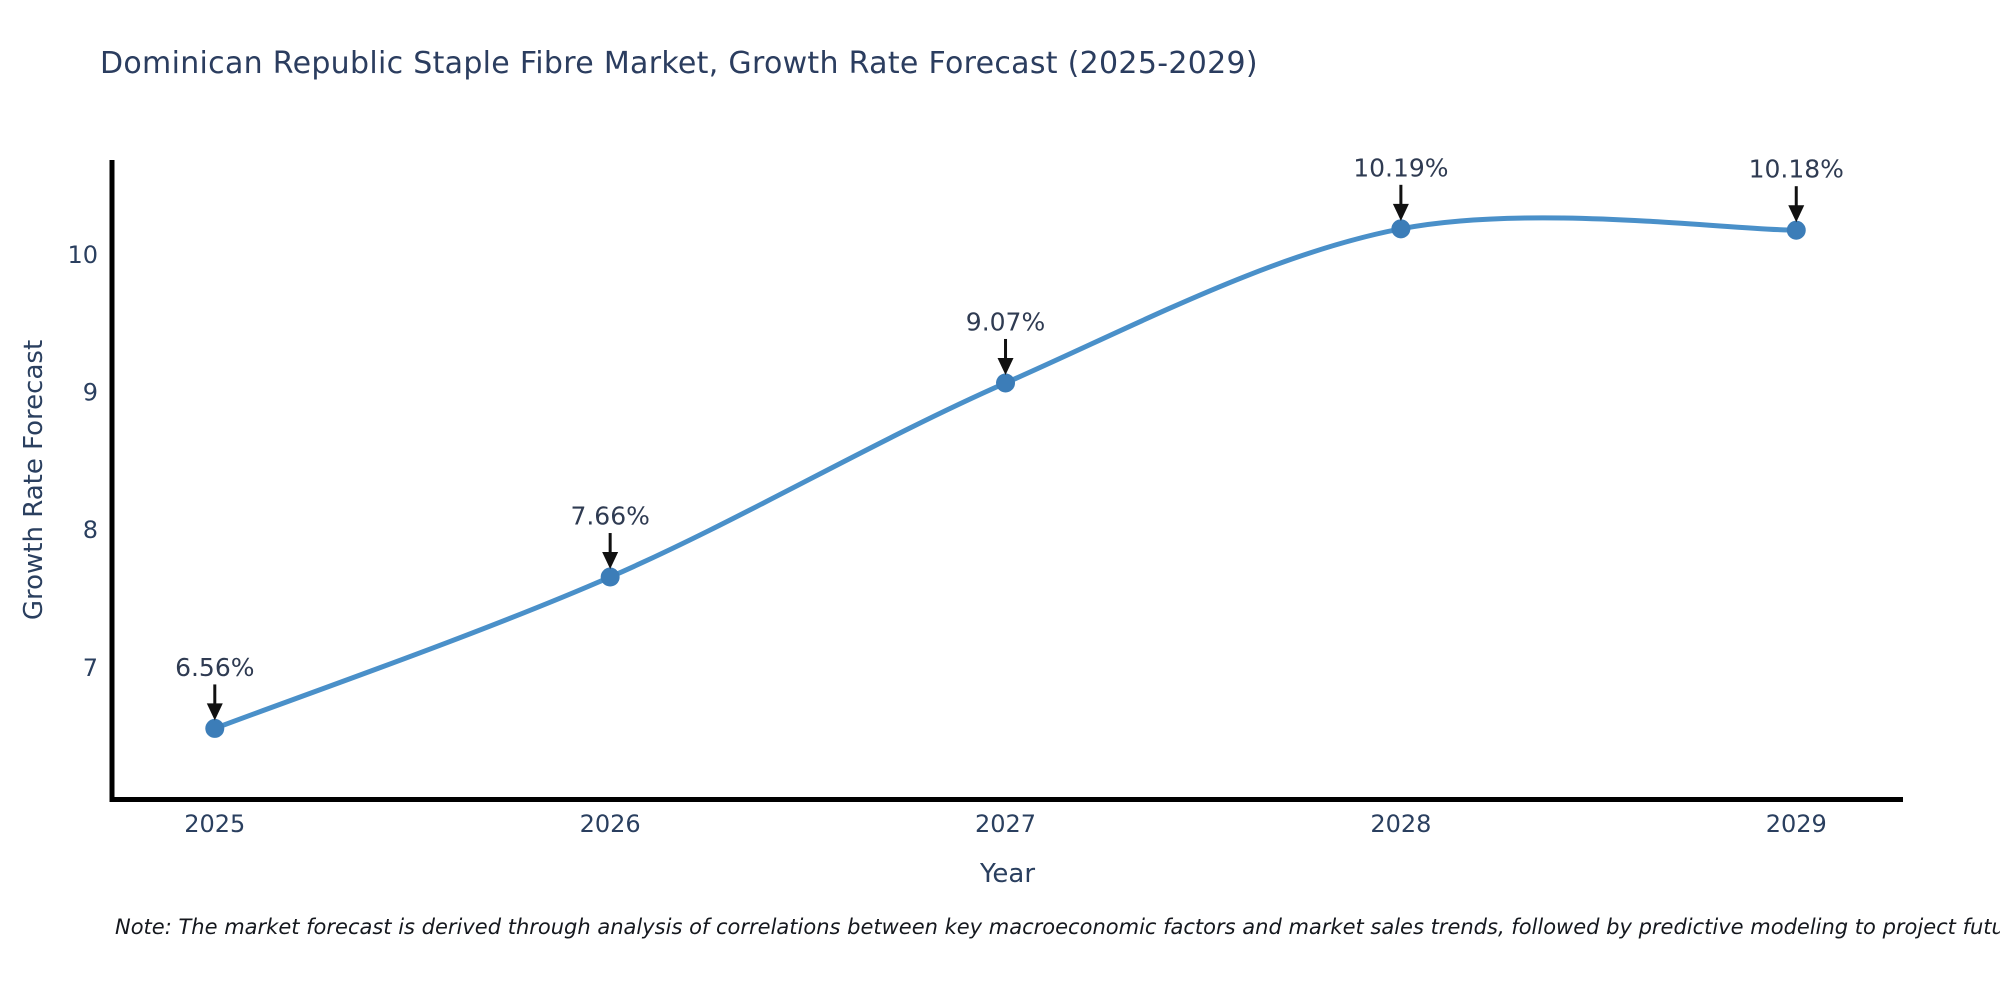 The width and height of the screenshot is (2000, 1000). I want to click on x-axis-title: Year, so click(1007, 874).